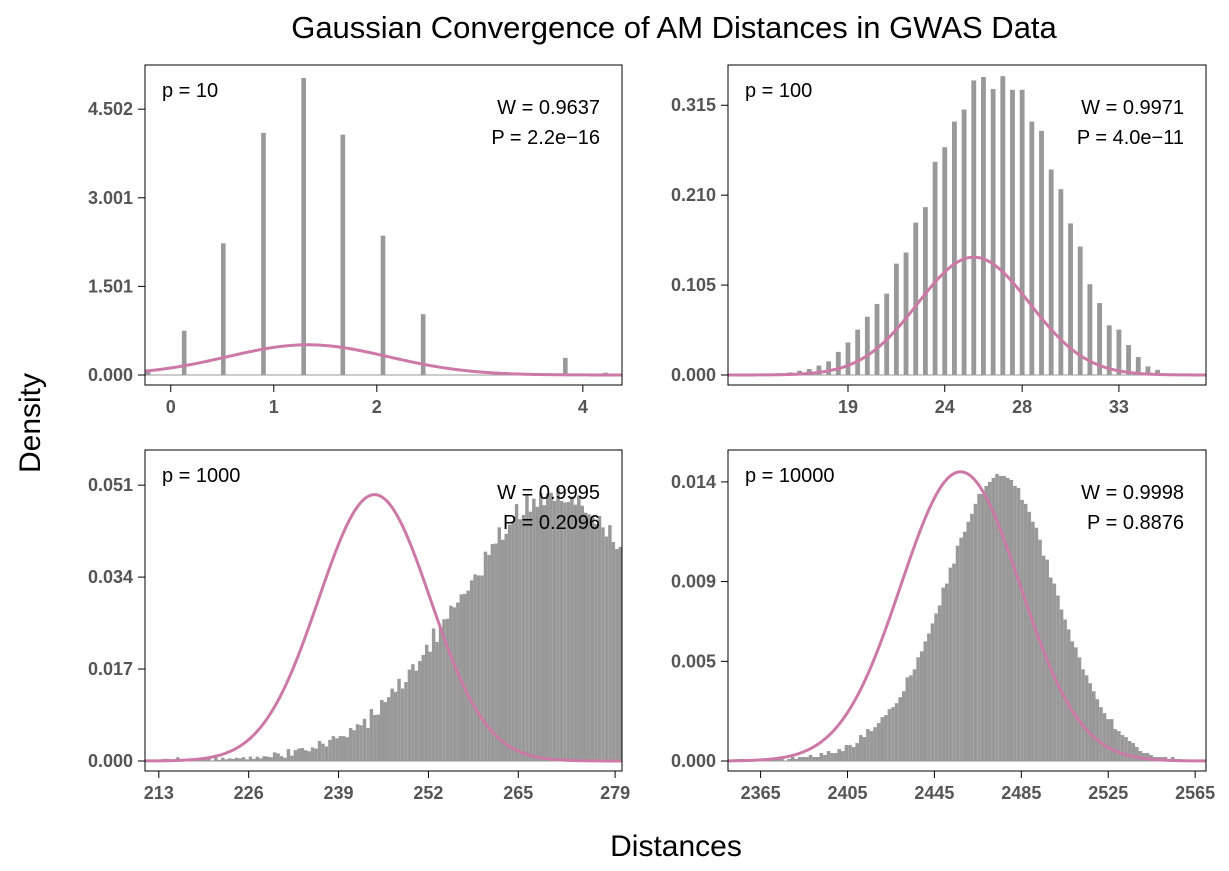  Describe the element at coordinates (1021, 793) in the screenshot. I see `x-tick-label: 2485` at that location.